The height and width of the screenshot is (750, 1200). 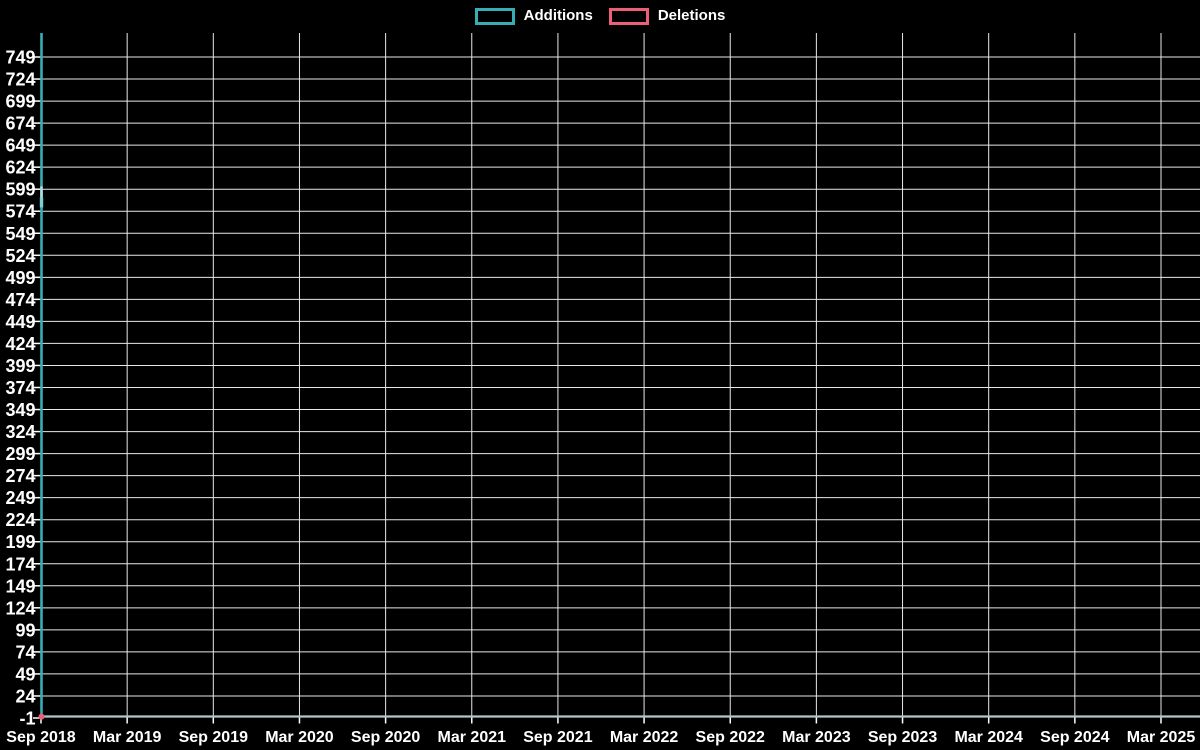 I want to click on y-tick-label: 74, so click(x=25, y=652).